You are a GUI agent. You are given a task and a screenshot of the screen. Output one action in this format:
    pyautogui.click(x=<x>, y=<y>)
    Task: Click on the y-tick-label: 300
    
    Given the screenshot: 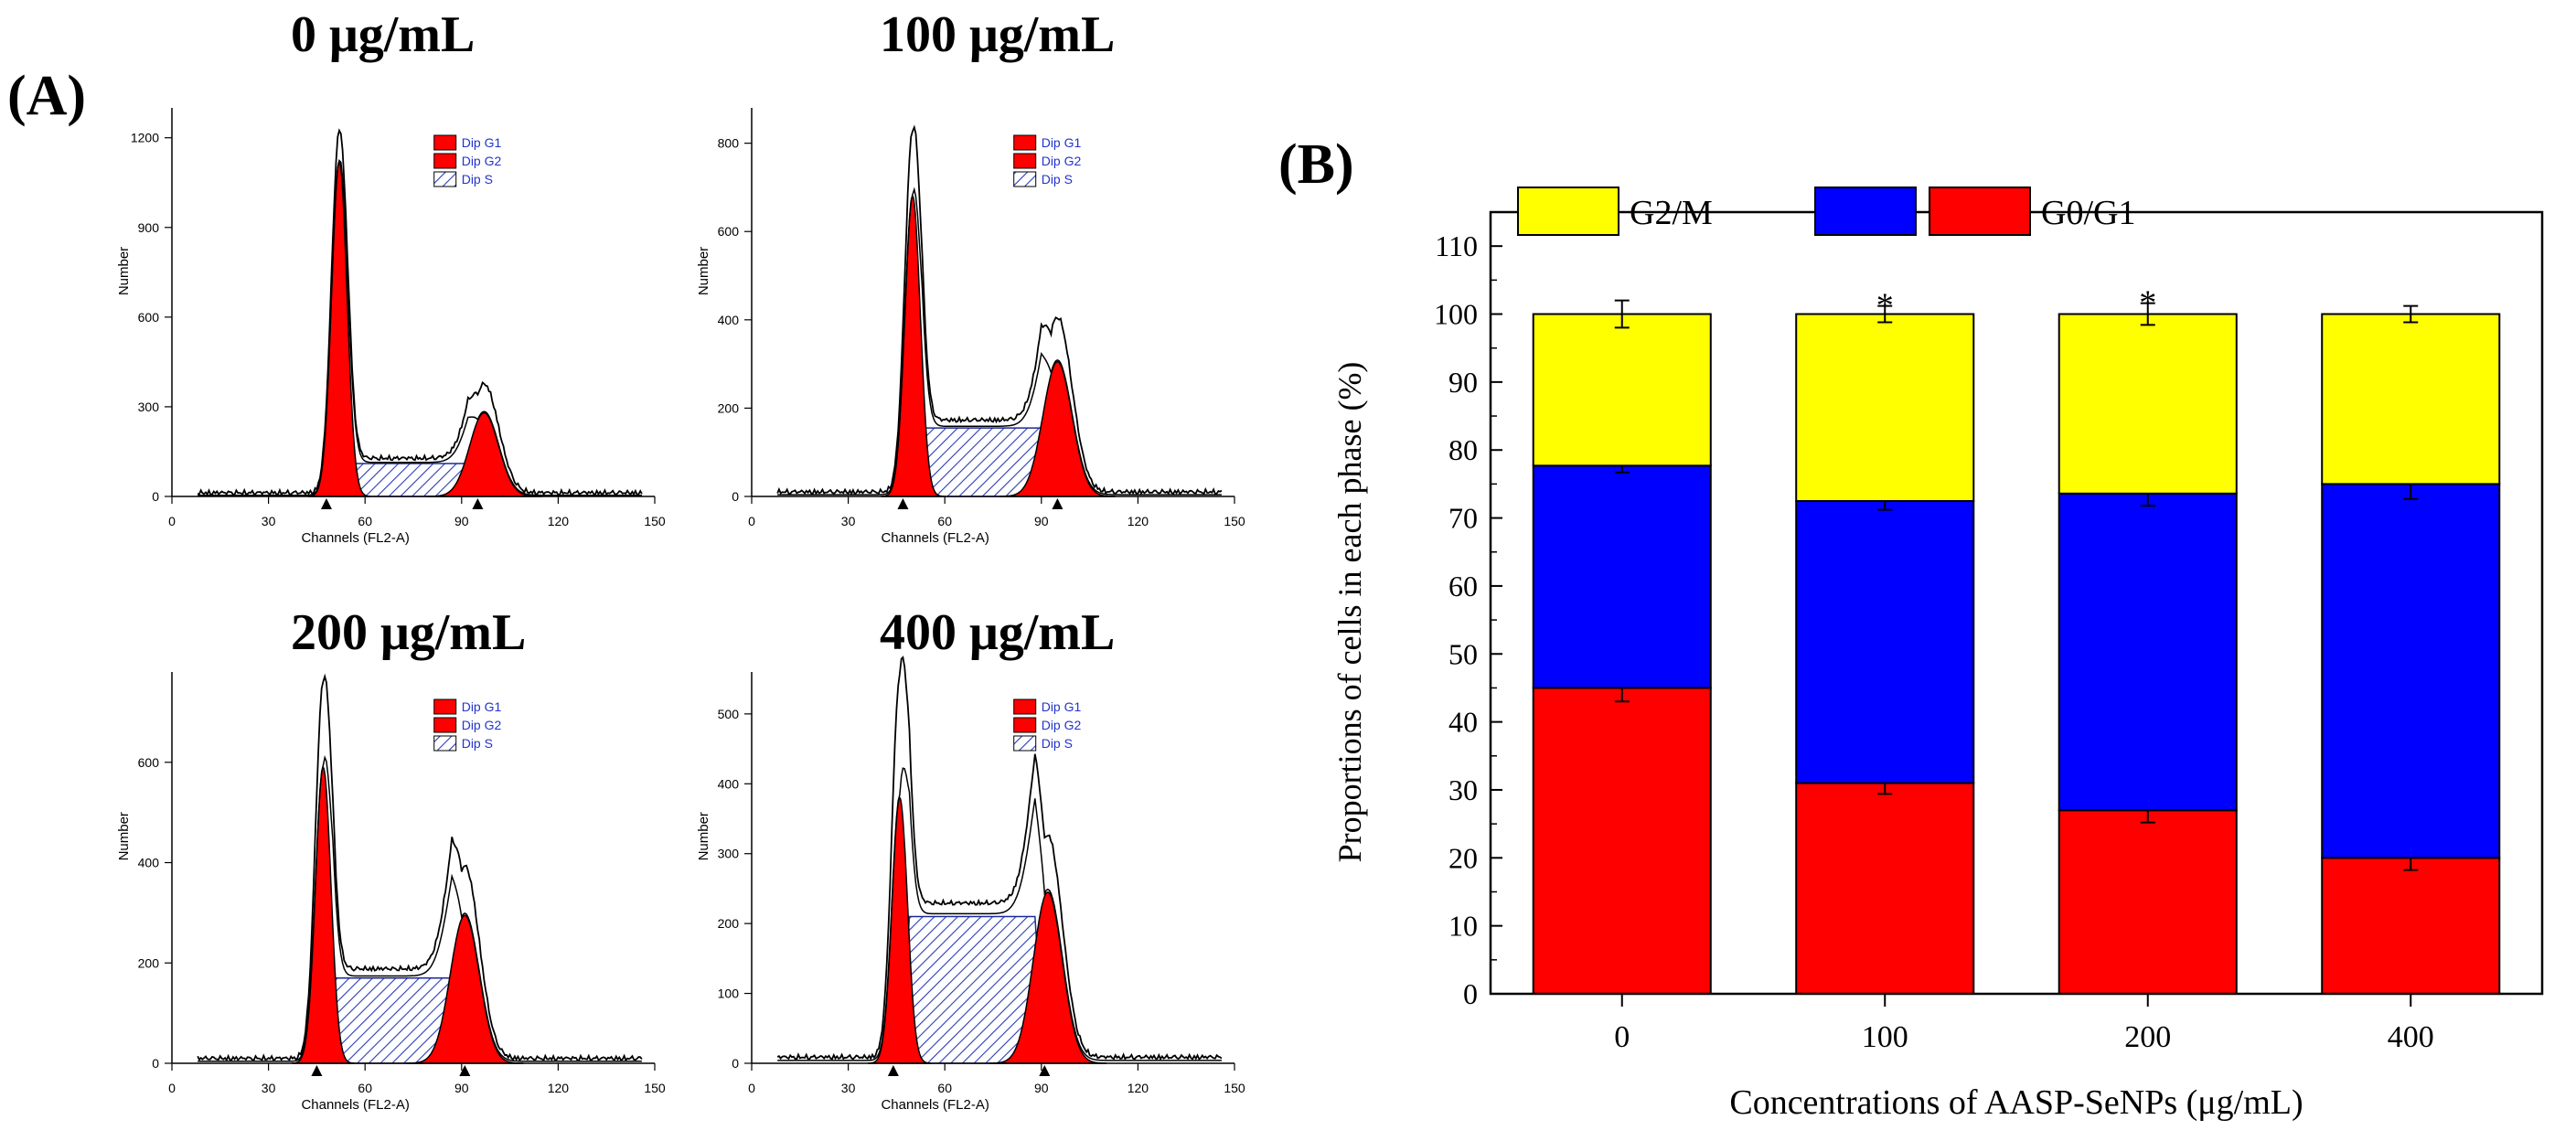 What is the action you would take?
    pyautogui.click(x=729, y=854)
    